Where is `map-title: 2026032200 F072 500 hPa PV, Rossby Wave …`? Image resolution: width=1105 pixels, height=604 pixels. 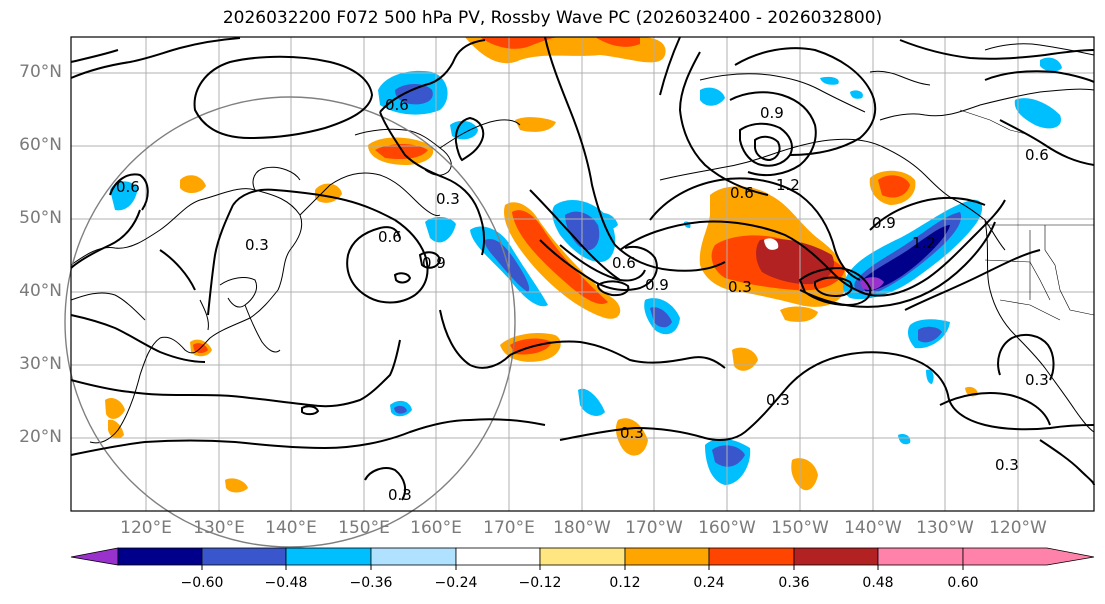
map-title: 2026032200 F072 500 hPa PV, Rossby Wave … is located at coordinates (552, 18).